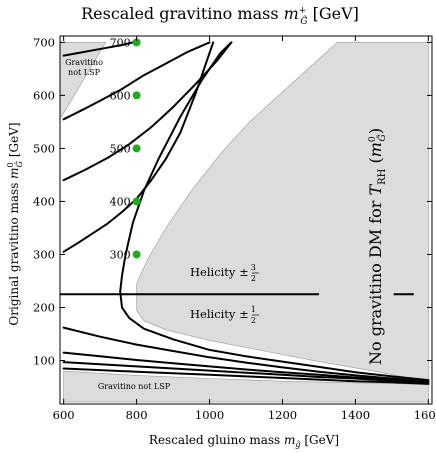 The image size is (436, 453). Describe the element at coordinates (44, 254) in the screenshot. I see `y-tick-label-300: 300` at that location.